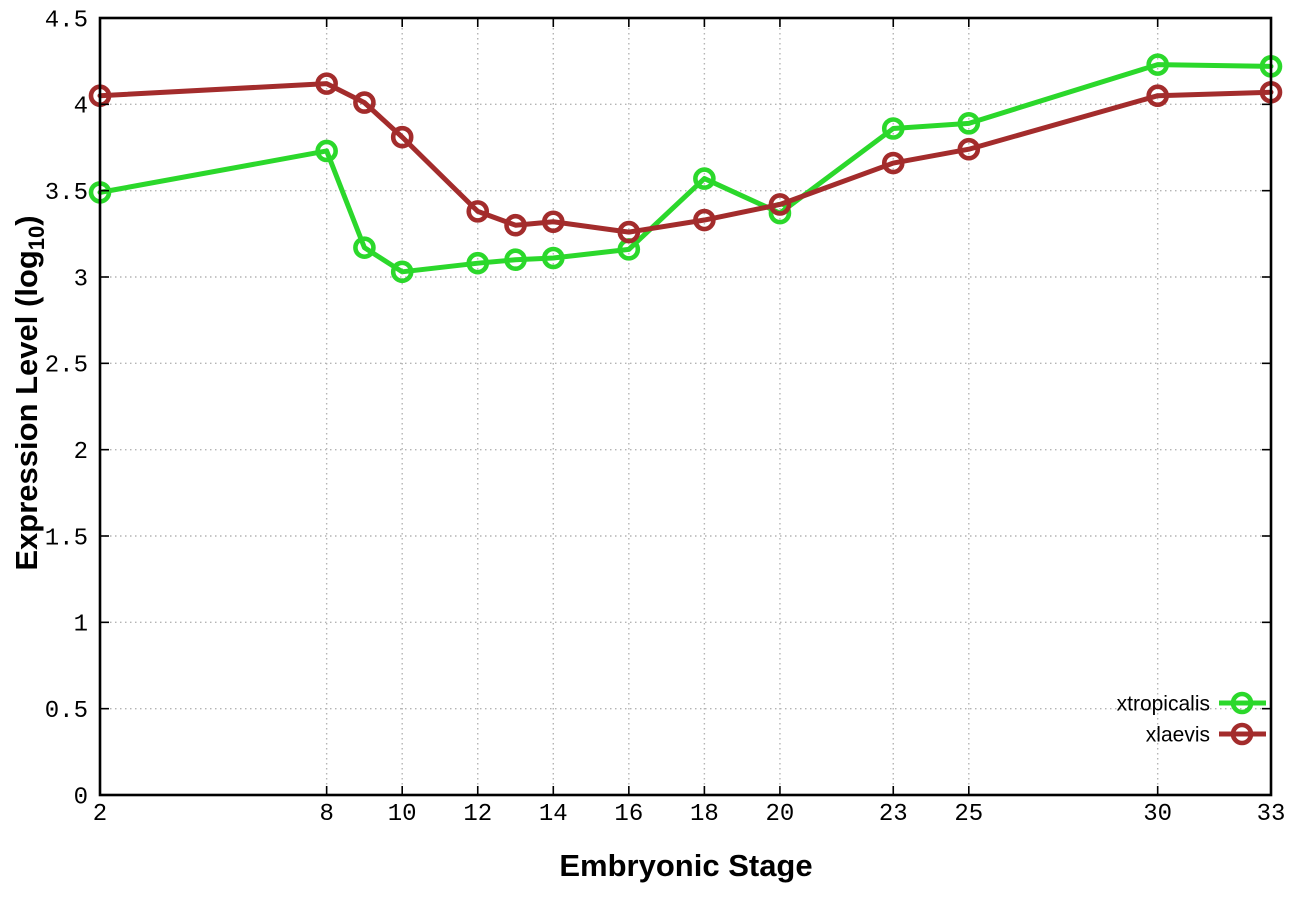 Image resolution: width=1296 pixels, height=907 pixels. What do you see at coordinates (81, 452) in the screenshot?
I see `y-tick-label: 2` at bounding box center [81, 452].